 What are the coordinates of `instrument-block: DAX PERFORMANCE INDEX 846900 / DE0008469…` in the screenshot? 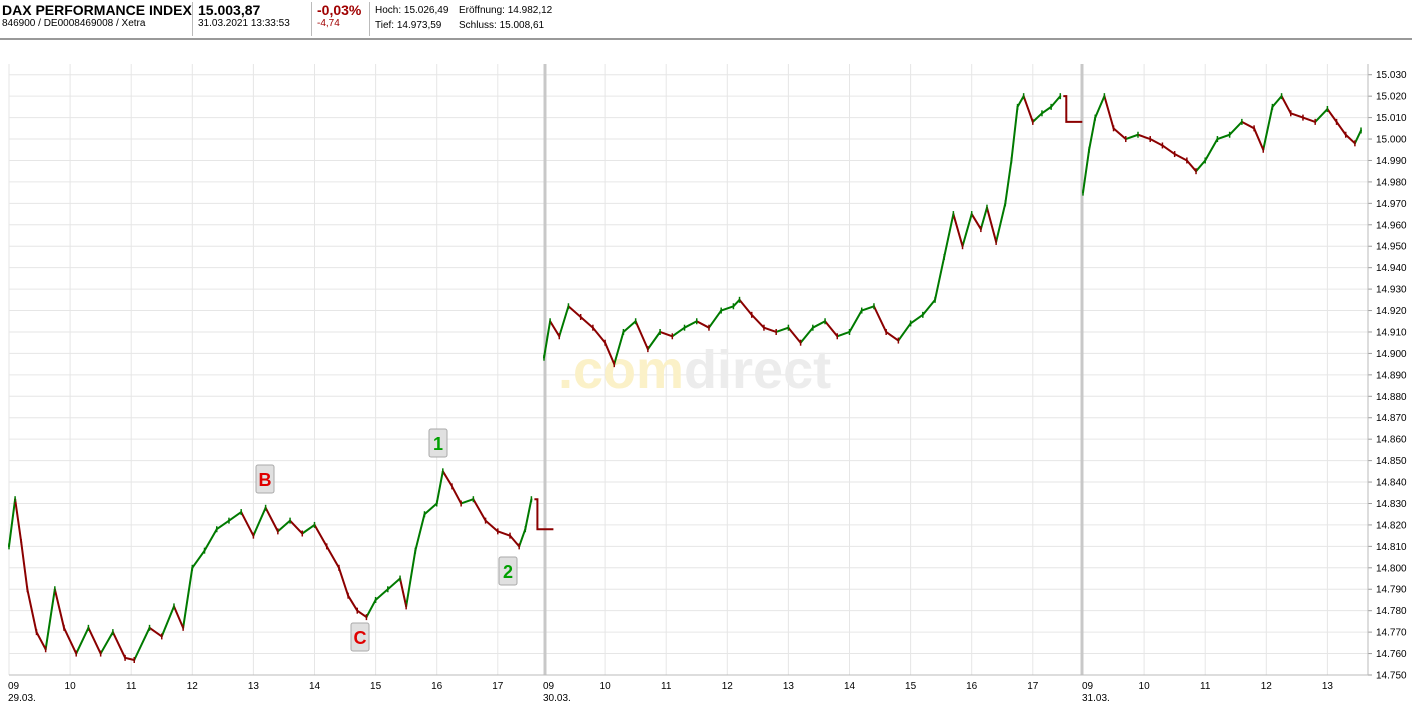 It's located at (97, 16).